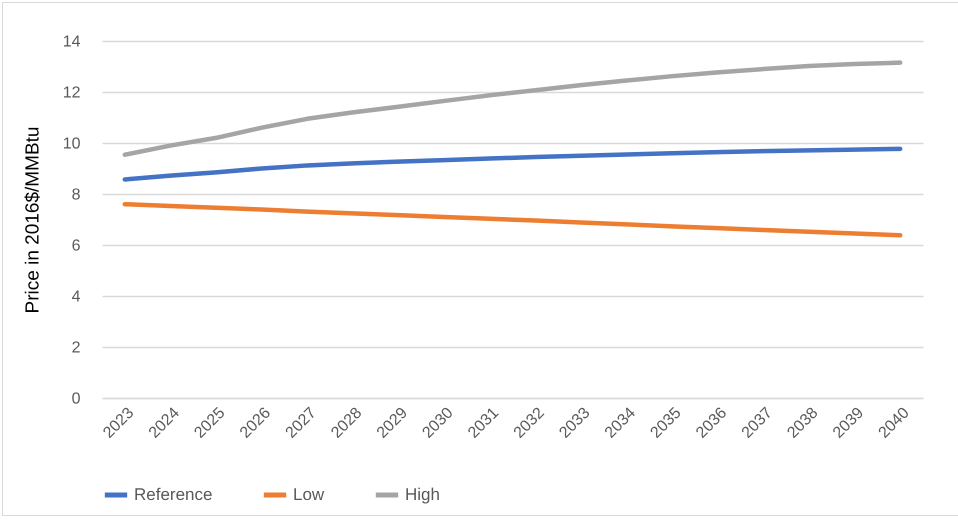 This screenshot has height=520, width=958. I want to click on y-tick-label: 6, so click(76, 246).